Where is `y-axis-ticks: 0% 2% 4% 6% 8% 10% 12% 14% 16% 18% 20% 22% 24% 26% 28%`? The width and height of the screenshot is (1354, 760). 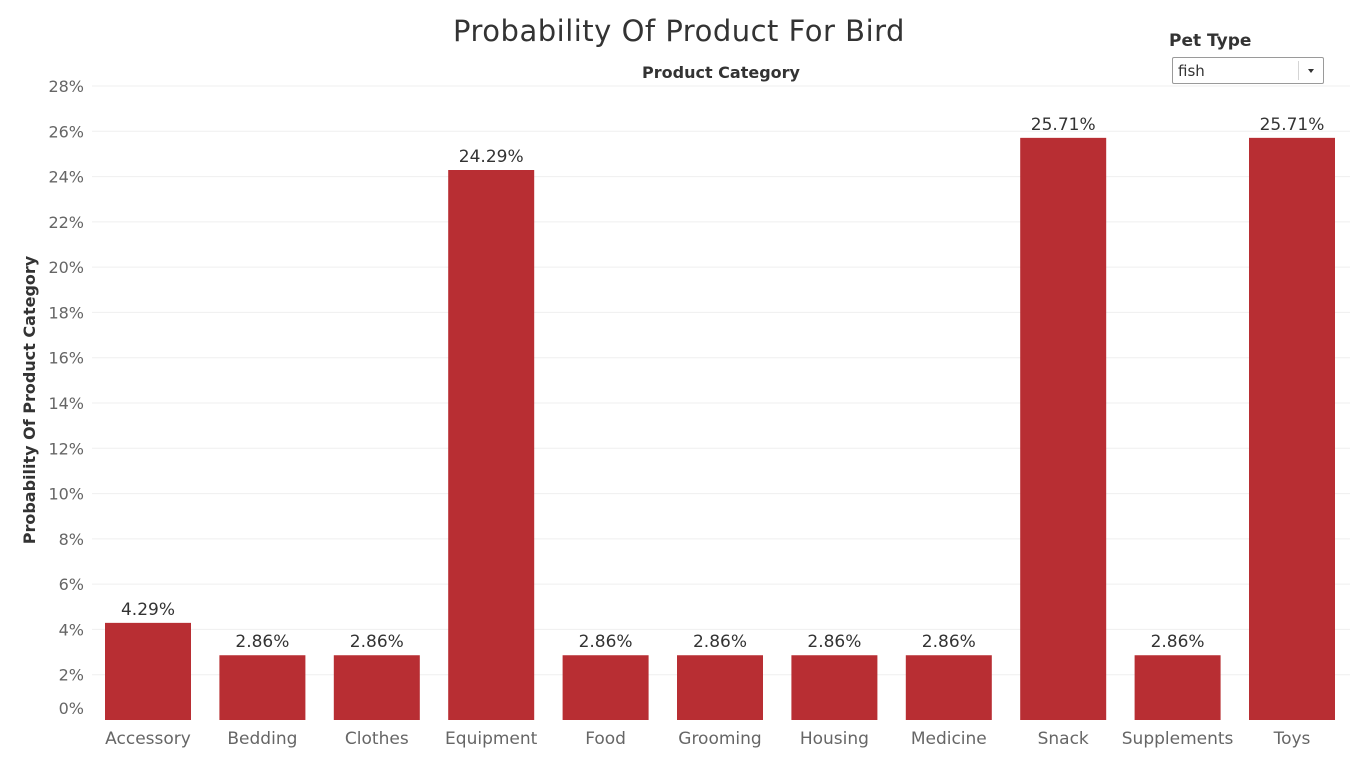 y-axis-ticks: 0% 2% 4% 6% 8% 10% 12% 14% 16% 18% 20% 22% 24% 26% 28% is located at coordinates (66, 397).